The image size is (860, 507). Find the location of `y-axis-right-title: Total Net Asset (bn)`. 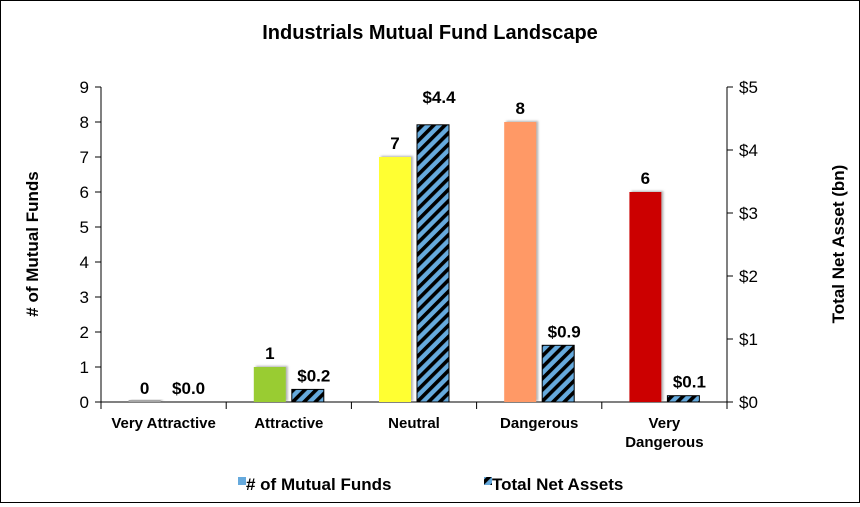

y-axis-right-title: Total Net Asset (bn) is located at coordinates (838, 244).